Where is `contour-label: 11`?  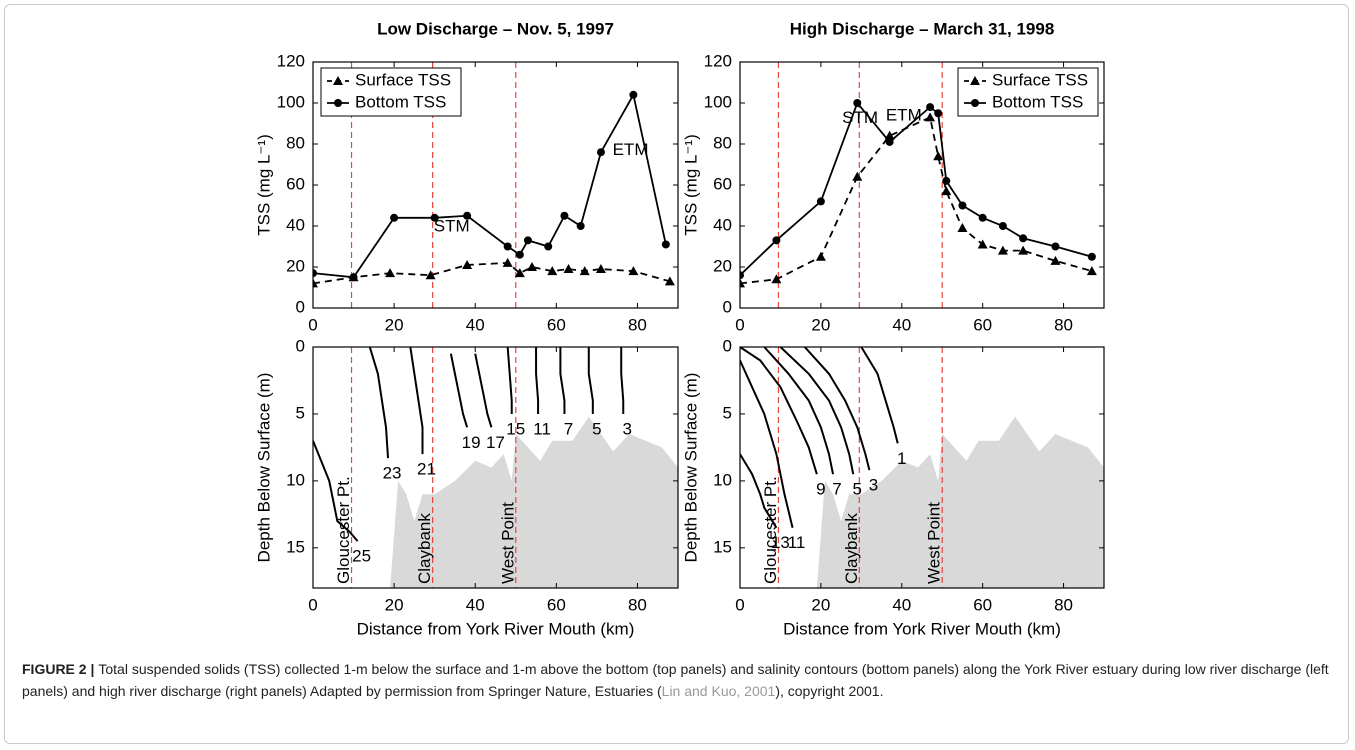 contour-label: 11 is located at coordinates (542, 428).